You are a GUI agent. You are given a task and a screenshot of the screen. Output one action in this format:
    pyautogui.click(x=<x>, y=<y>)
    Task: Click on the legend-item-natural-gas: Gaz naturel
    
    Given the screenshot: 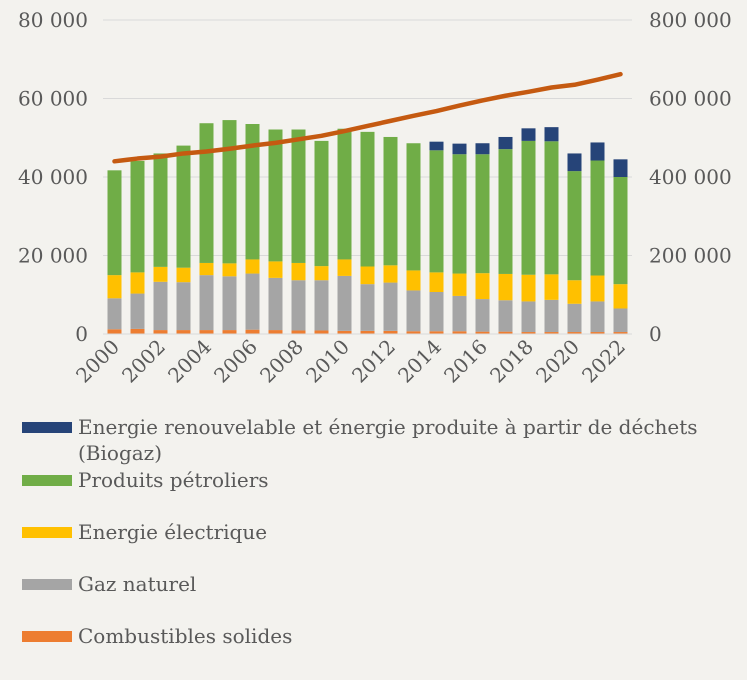 What is the action you would take?
    pyautogui.click(x=109, y=584)
    